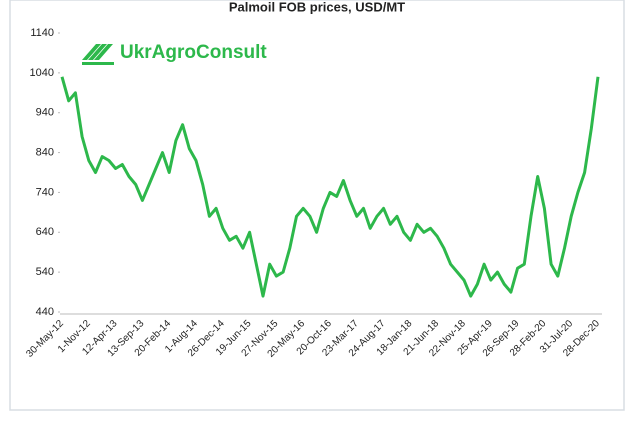 This screenshot has width=634, height=433. What do you see at coordinates (45, 272) in the screenshot?
I see `y-tick-label: 540` at bounding box center [45, 272].